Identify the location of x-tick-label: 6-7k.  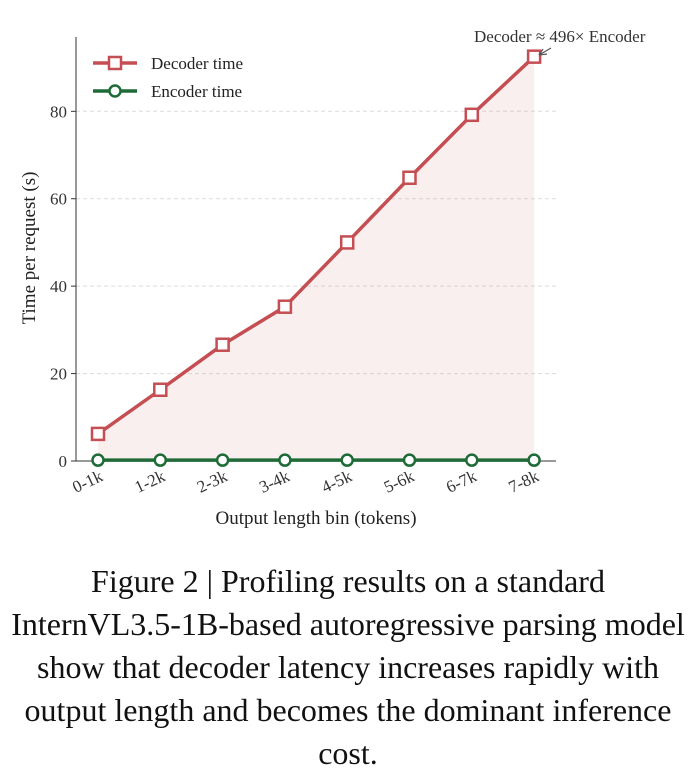
(461, 481).